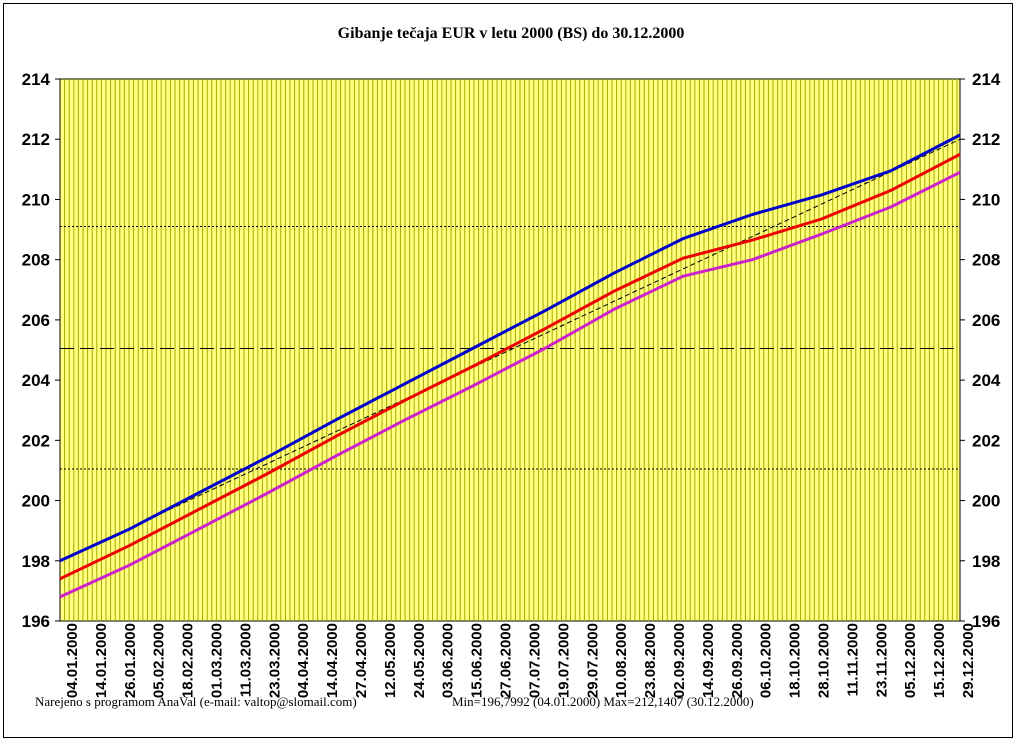 This screenshot has height=741, width=1016. Describe the element at coordinates (939, 660) in the screenshot. I see `x-tick-label: 15.12.2000` at that location.